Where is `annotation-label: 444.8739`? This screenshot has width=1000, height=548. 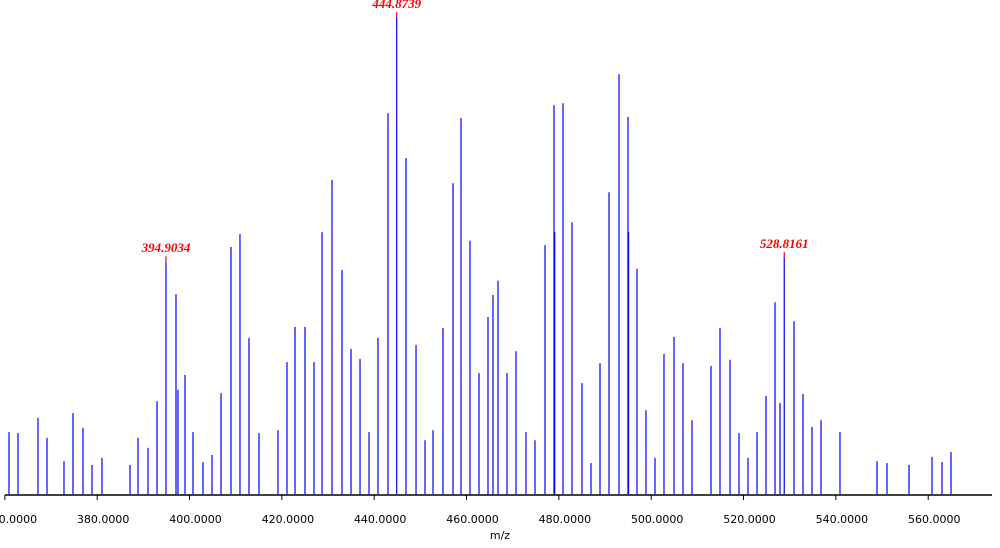 annotation-label: 444.8739 is located at coordinates (396, 5).